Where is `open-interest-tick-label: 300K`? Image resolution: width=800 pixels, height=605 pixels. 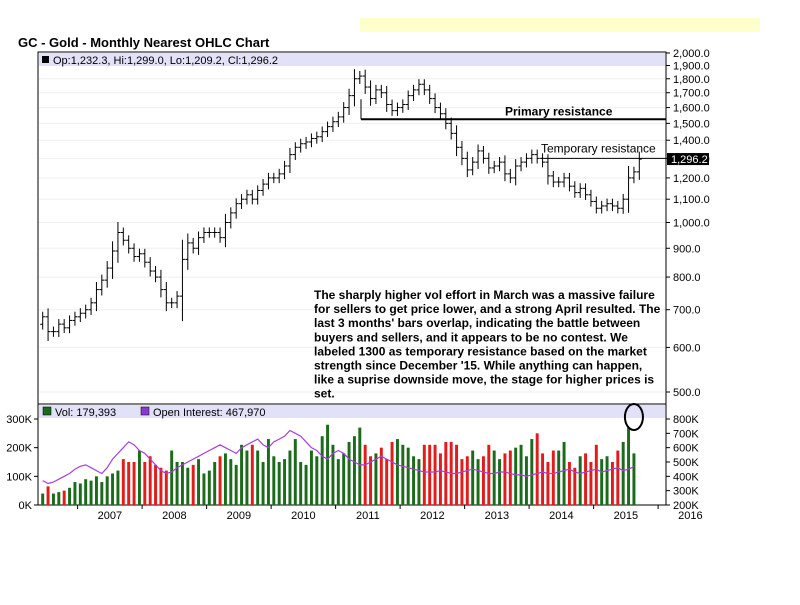 open-interest-tick-label: 300K is located at coordinates (686, 492).